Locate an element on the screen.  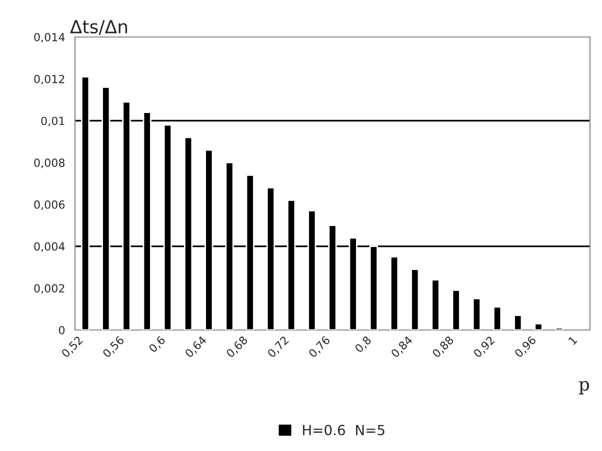
y-tick-label: 0,008 is located at coordinates (49, 163).